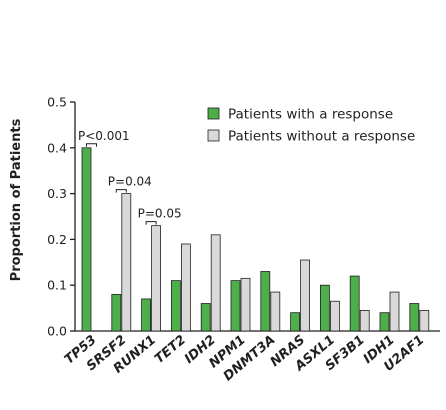 The image size is (446, 410). I want to click on legend-label-1: Patients without a response, so click(321, 137).